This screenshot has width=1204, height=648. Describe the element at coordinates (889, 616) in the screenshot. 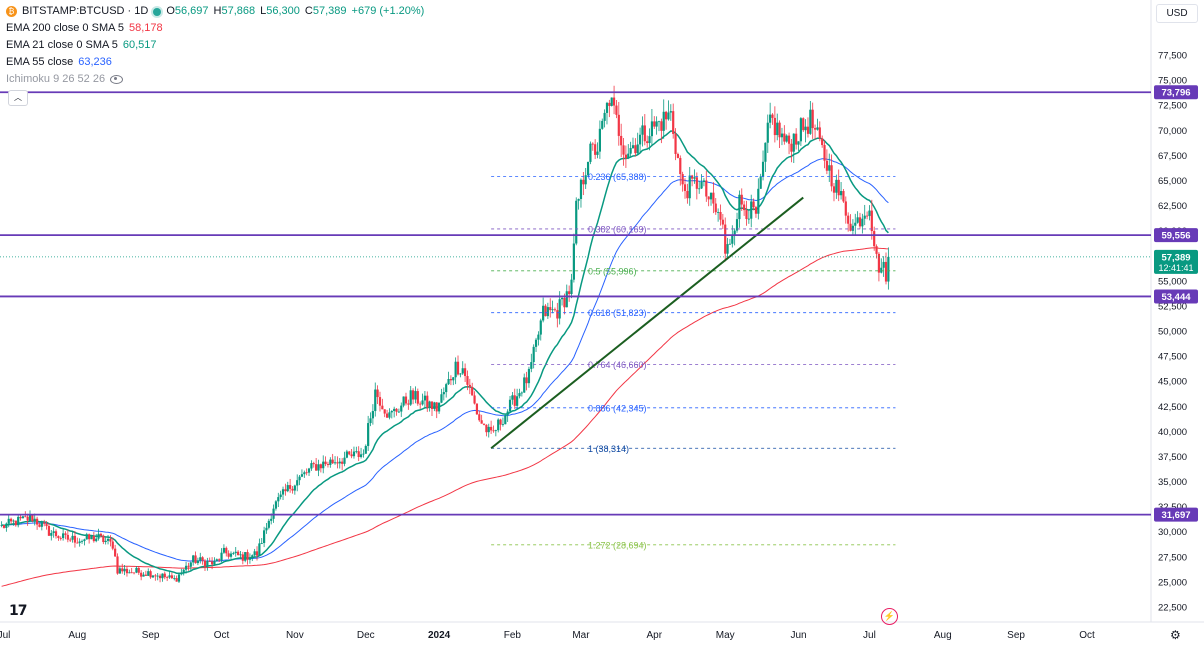

I see `lightning-icon: ⚡` at that location.